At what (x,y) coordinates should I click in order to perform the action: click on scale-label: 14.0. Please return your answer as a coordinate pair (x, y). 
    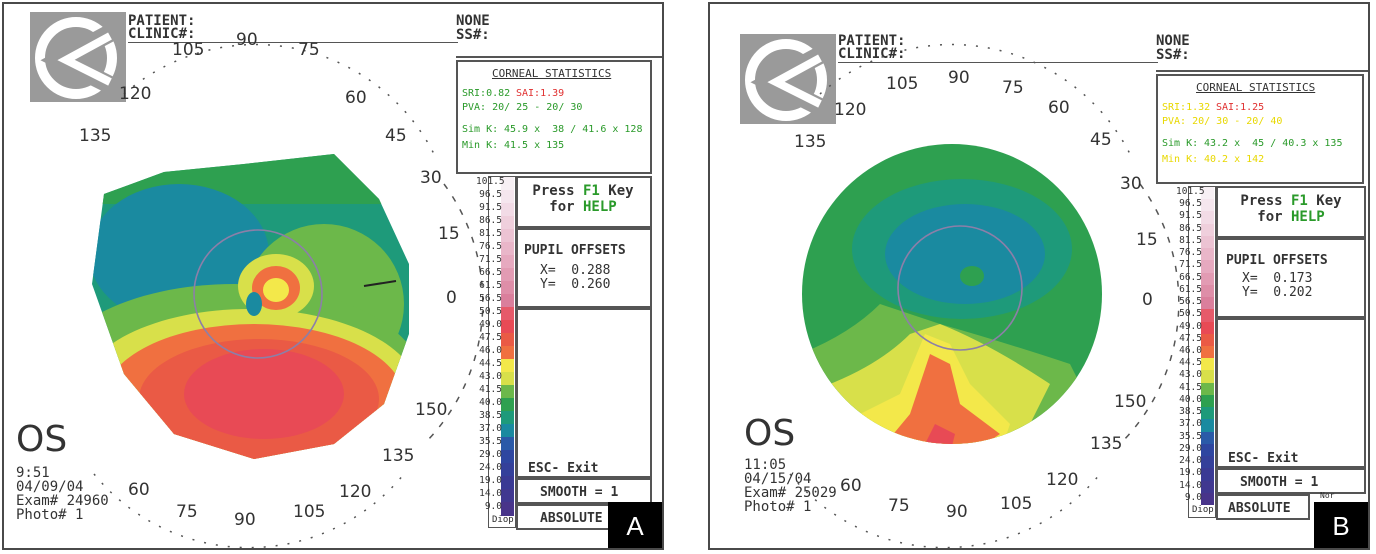
    Looking at the image, I should click on (1190, 485).